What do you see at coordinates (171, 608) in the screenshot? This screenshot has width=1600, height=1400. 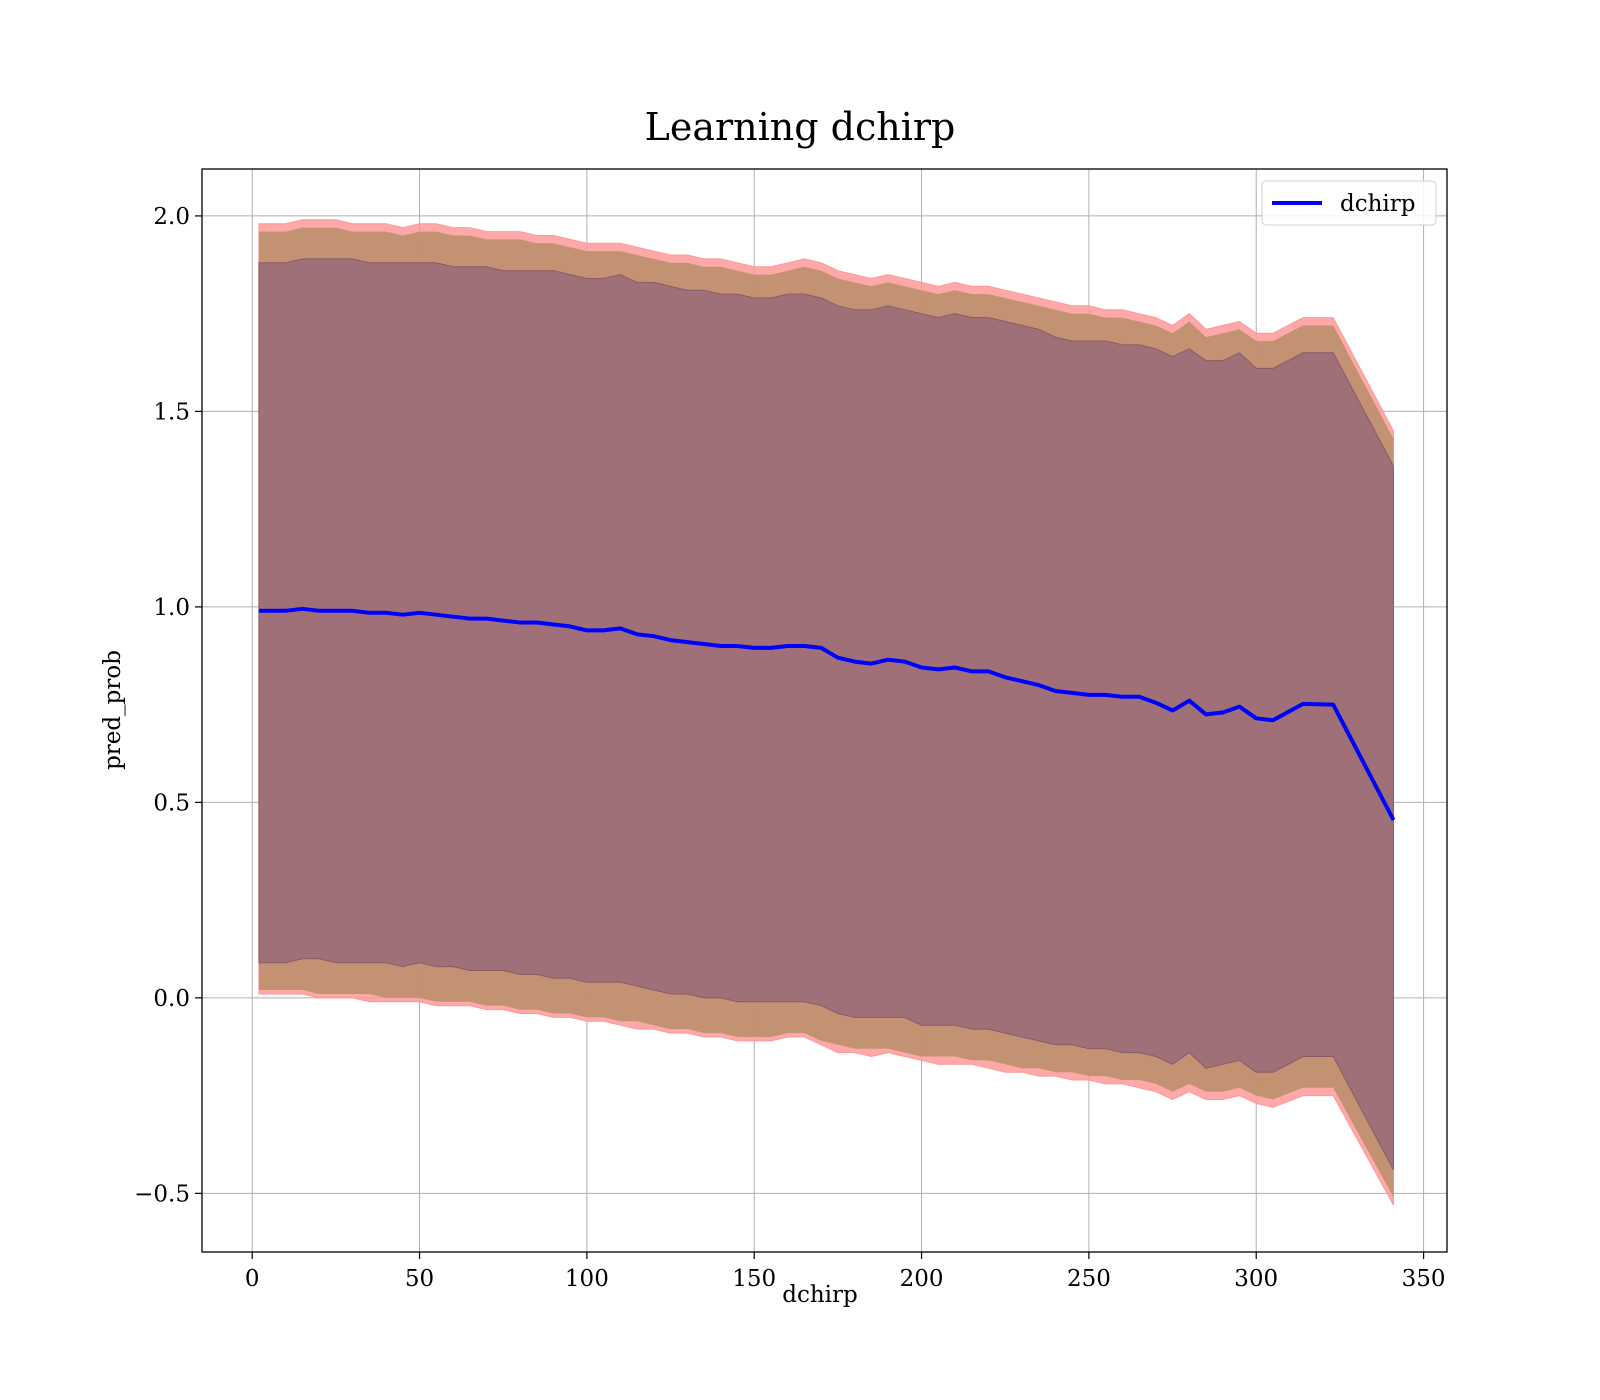 I see `y-tick-label: 1.0` at bounding box center [171, 608].